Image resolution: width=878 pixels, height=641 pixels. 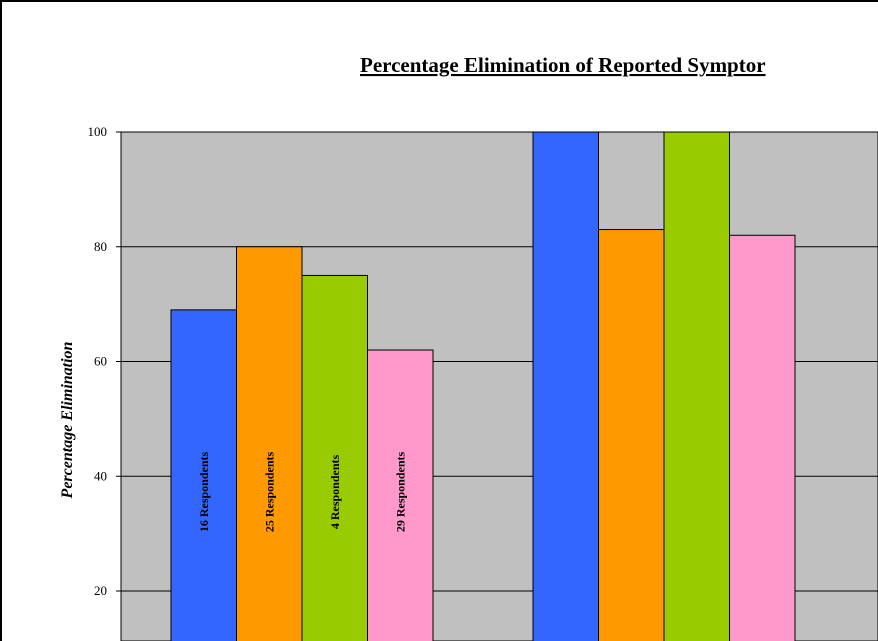 I want to click on bar-label: 16 Respondents, so click(x=204, y=492).